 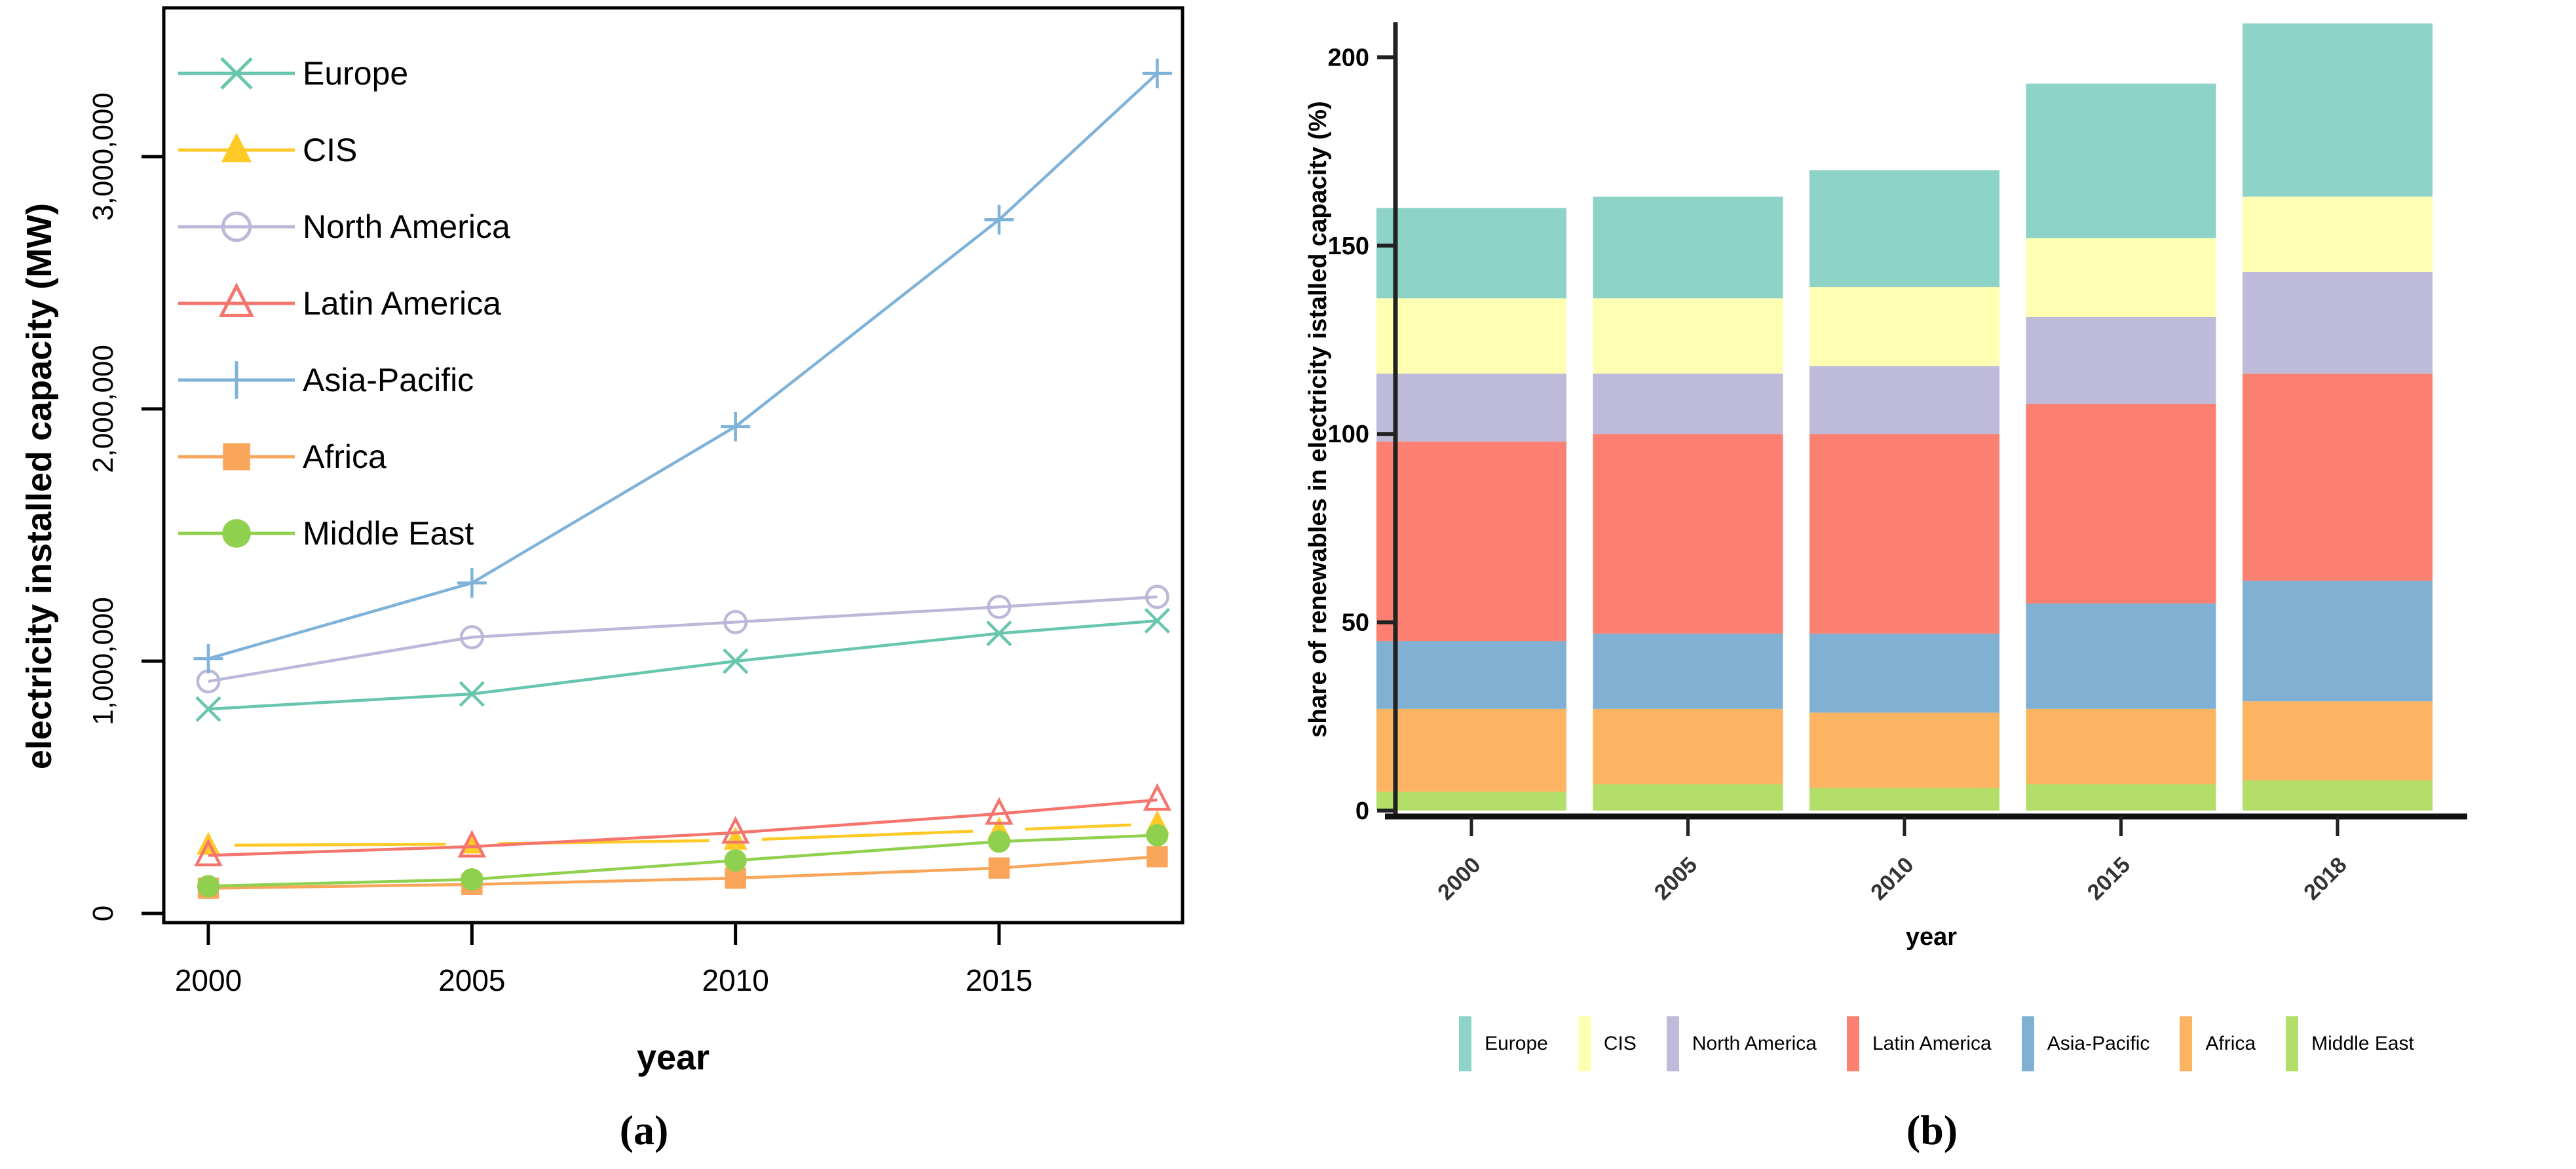 I want to click on legend-item-middle-east: Middle East, so click(x=2350, y=1043).